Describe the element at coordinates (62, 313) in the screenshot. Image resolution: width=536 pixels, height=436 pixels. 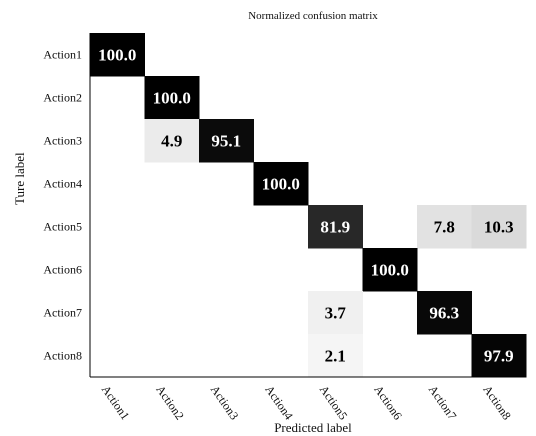
I see `y-tick-label: Action7` at that location.